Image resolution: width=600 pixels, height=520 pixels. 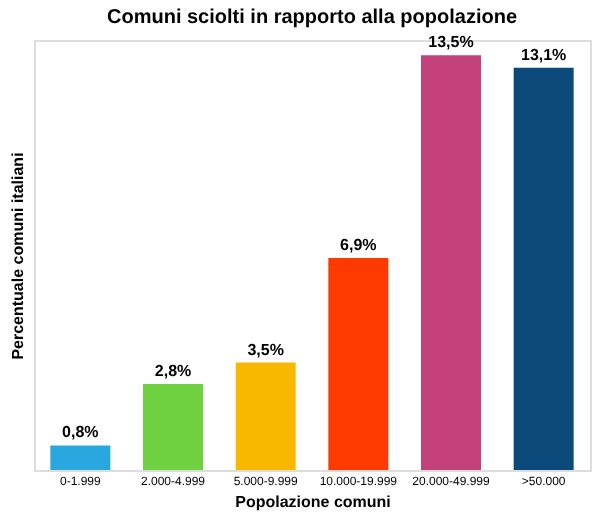 What do you see at coordinates (18, 256) in the screenshot?
I see `y-axis-title: Percentuale comuni italiani` at bounding box center [18, 256].